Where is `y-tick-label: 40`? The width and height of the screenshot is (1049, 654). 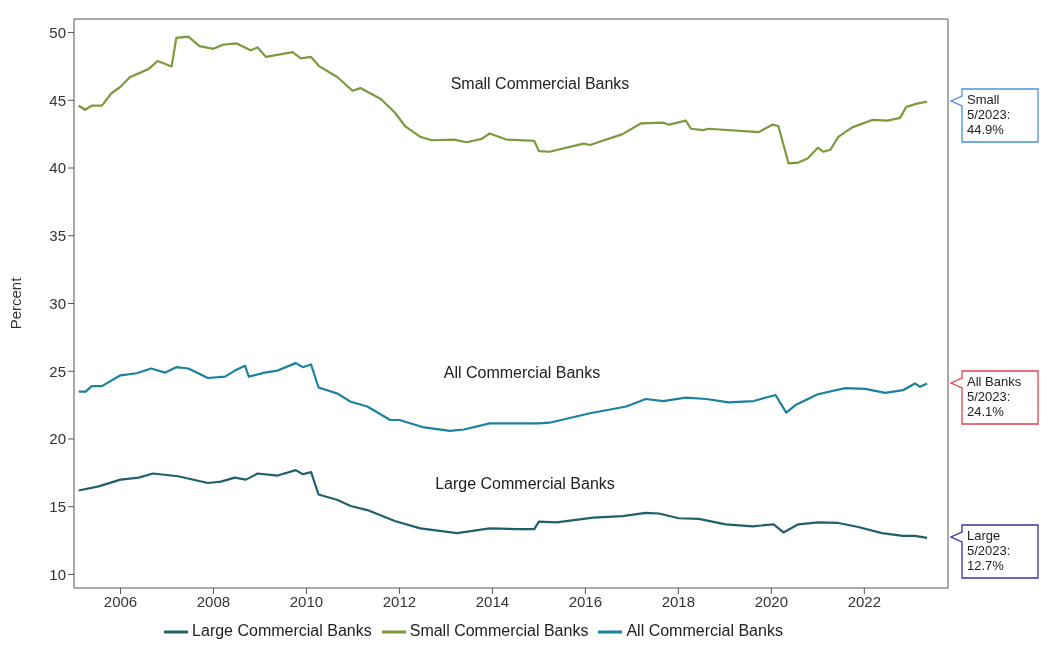
y-tick-label: 40 is located at coordinates (57, 168).